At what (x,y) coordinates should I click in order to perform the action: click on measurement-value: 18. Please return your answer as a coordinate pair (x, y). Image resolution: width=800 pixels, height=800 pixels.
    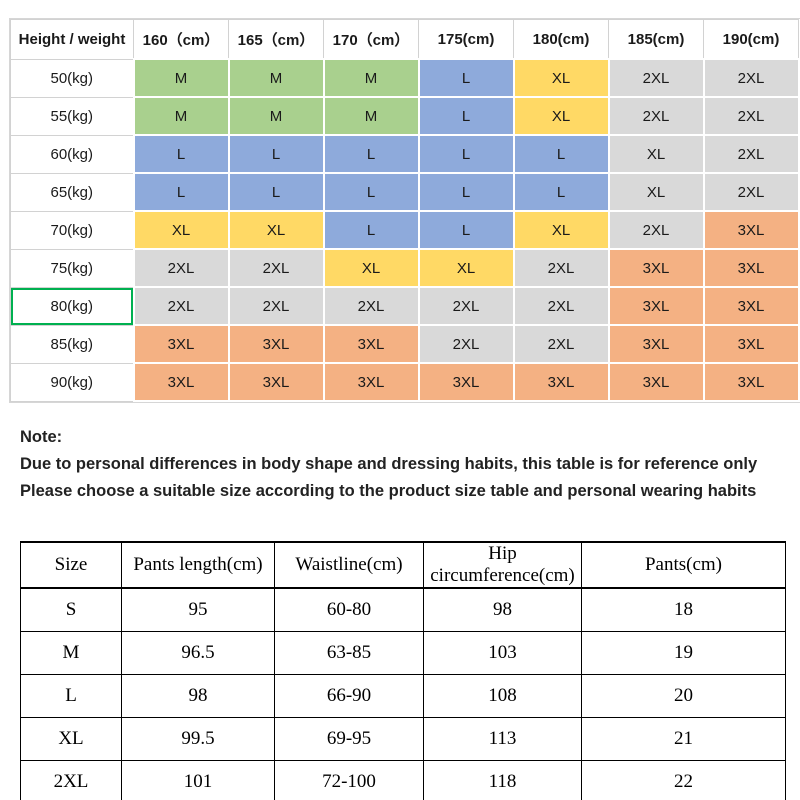
    Looking at the image, I should click on (683, 609).